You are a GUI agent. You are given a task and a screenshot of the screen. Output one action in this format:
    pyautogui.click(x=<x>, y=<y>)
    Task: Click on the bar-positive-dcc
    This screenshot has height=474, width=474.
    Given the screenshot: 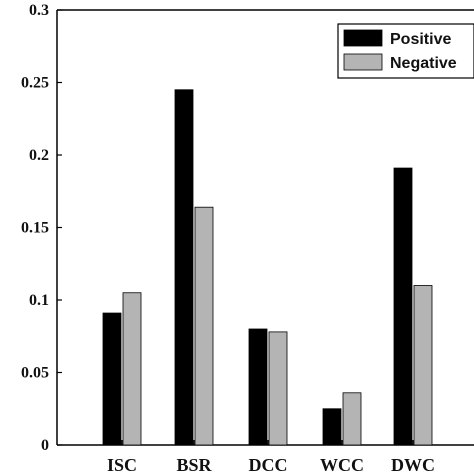 What is the action you would take?
    pyautogui.click(x=258, y=387)
    